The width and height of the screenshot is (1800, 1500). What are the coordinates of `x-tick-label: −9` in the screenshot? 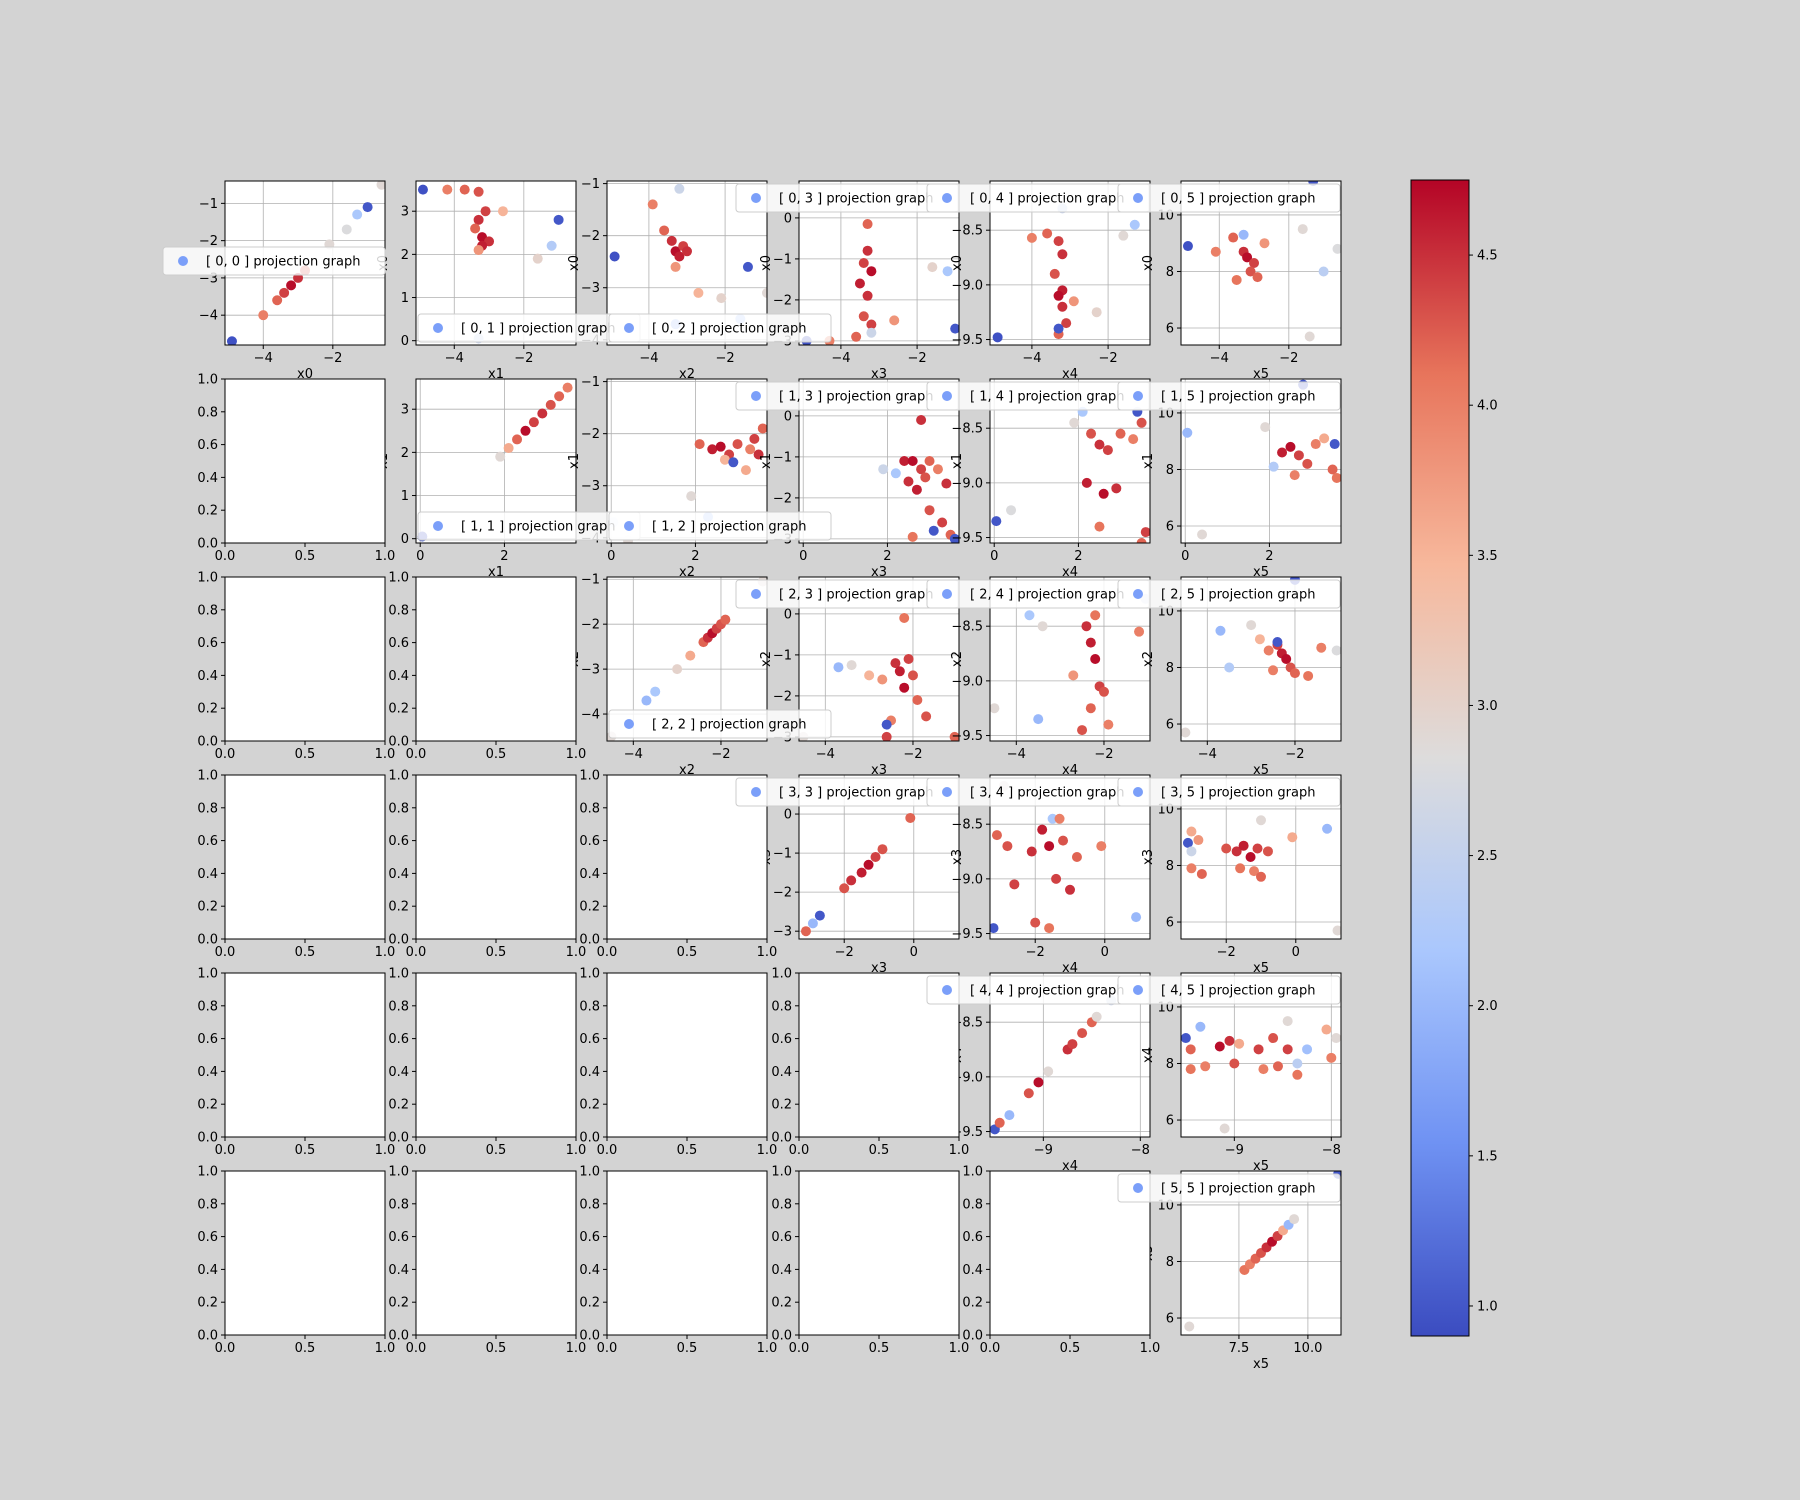 It's located at (1234, 1150).